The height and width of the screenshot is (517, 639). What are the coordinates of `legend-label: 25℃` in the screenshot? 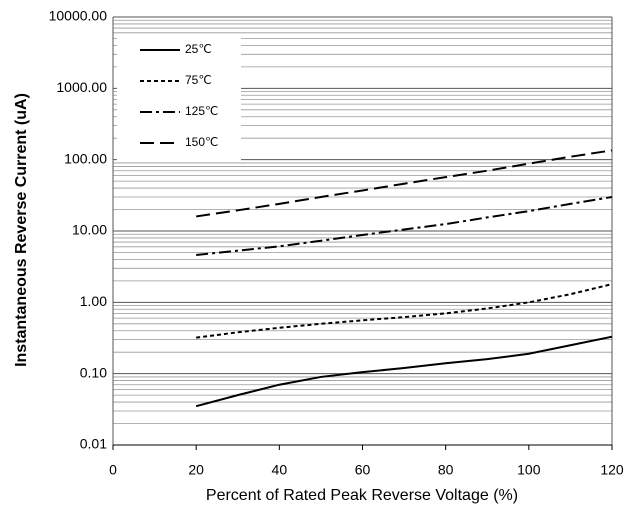 It's located at (198, 49).